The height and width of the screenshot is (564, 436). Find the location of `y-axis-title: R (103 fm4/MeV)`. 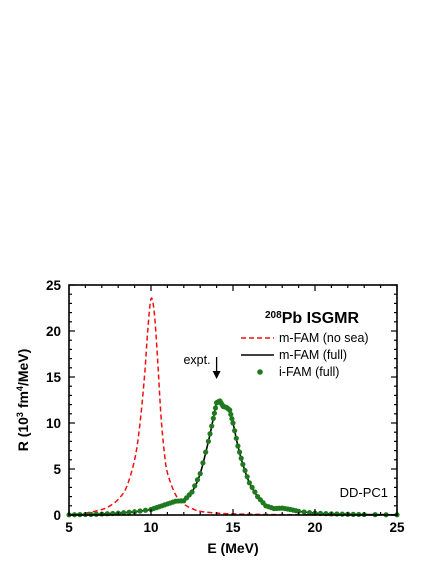

y-axis-title: R (103 fm4/MeV) is located at coordinates (23, 400).